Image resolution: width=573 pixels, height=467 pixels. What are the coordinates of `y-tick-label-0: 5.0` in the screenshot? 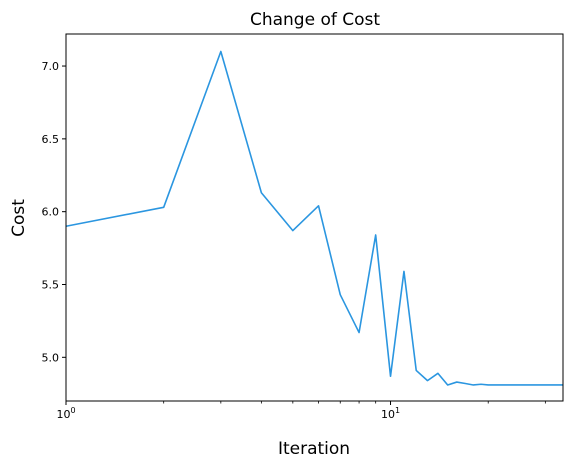 It's located at (51, 357).